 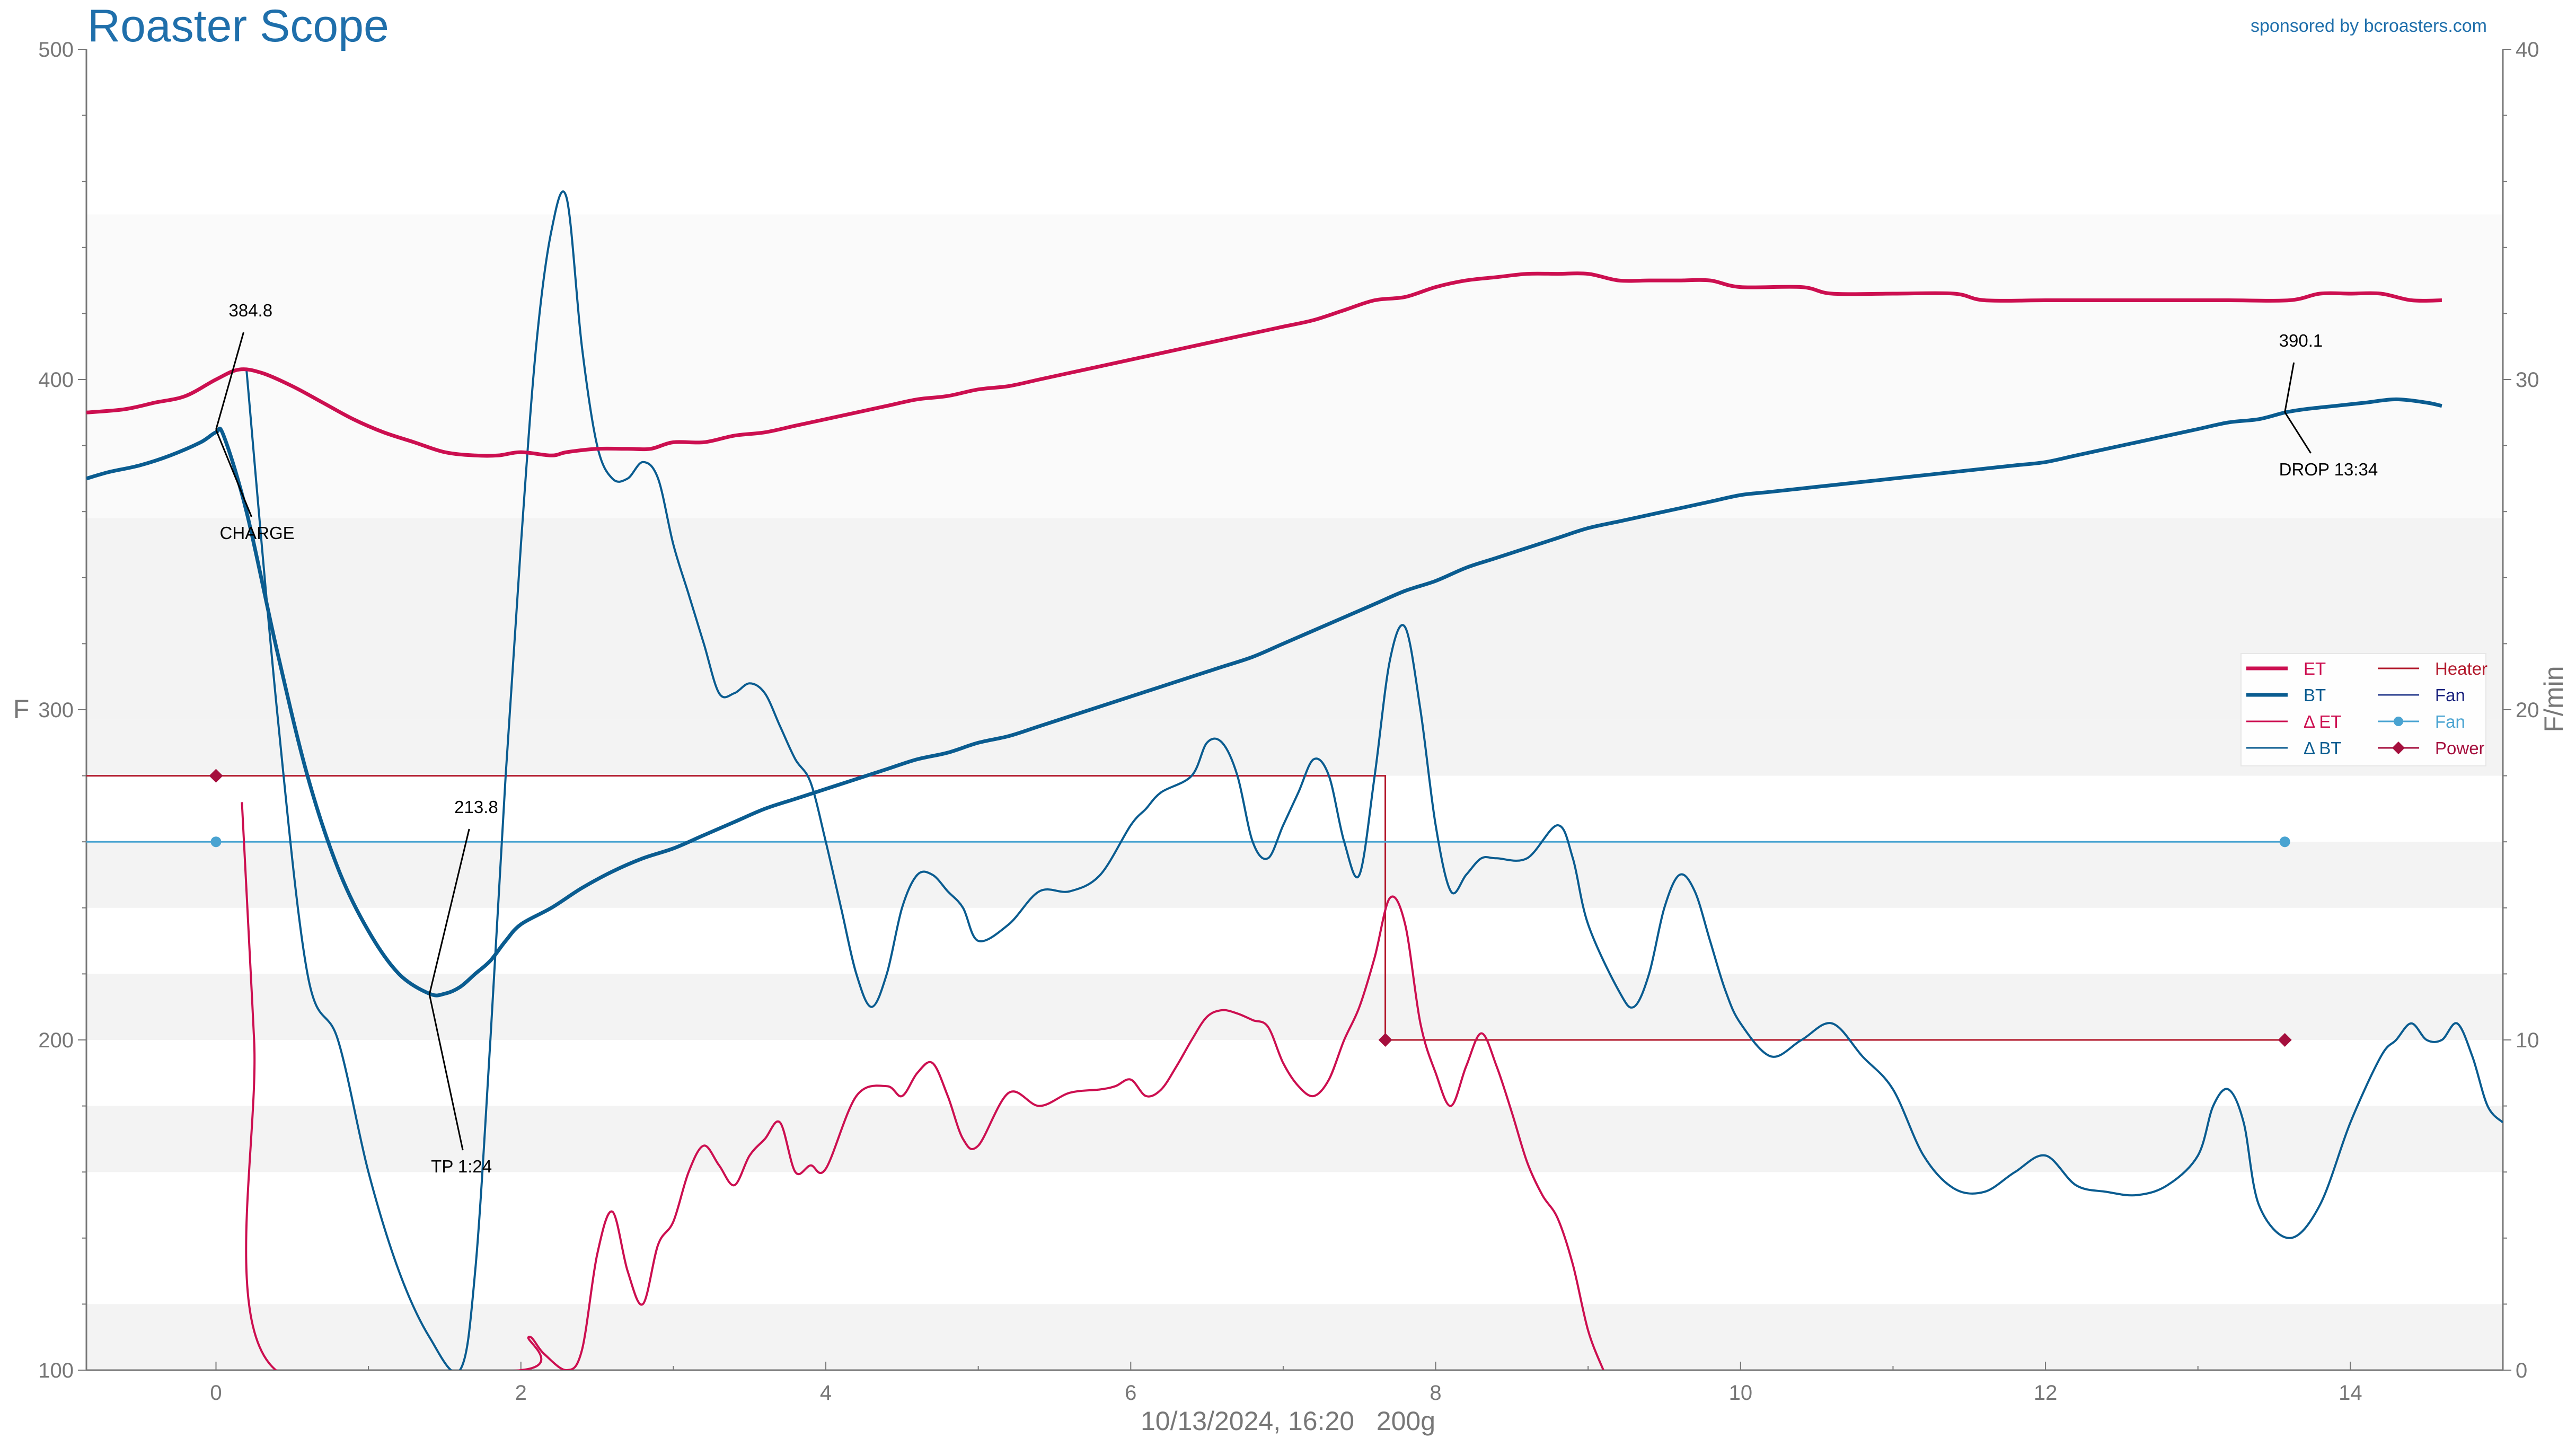 I want to click on drop-value: 390.1, so click(x=2301, y=340).